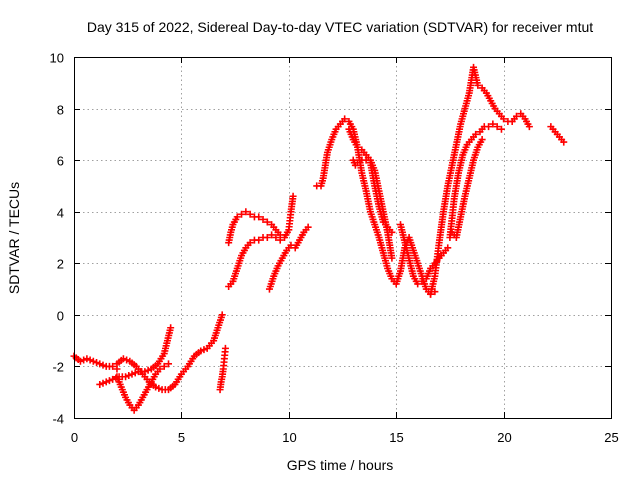 Image resolution: width=640 pixels, height=480 pixels. I want to click on x-tick-label: 25, so click(611, 437).